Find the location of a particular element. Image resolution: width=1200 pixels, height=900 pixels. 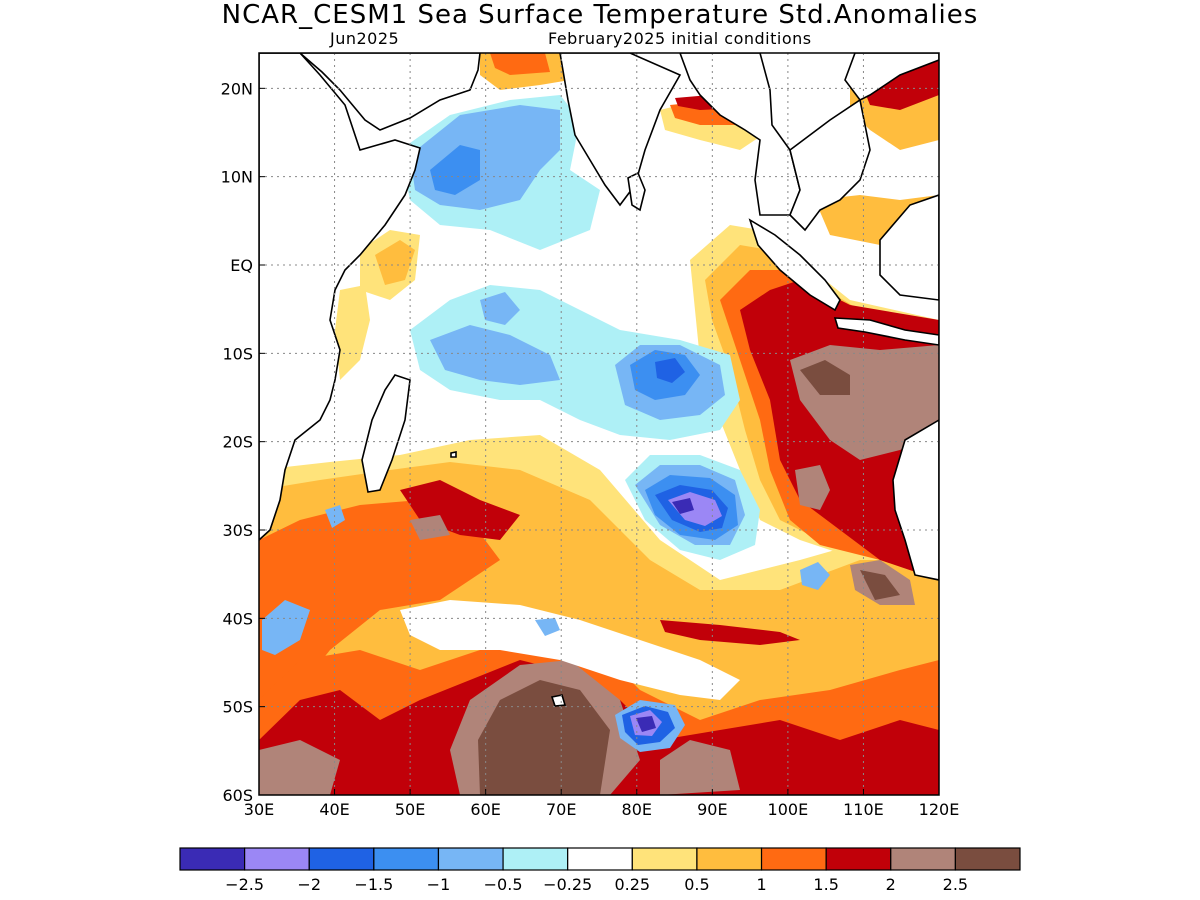

y-tick-label: 30S is located at coordinates (237, 530).